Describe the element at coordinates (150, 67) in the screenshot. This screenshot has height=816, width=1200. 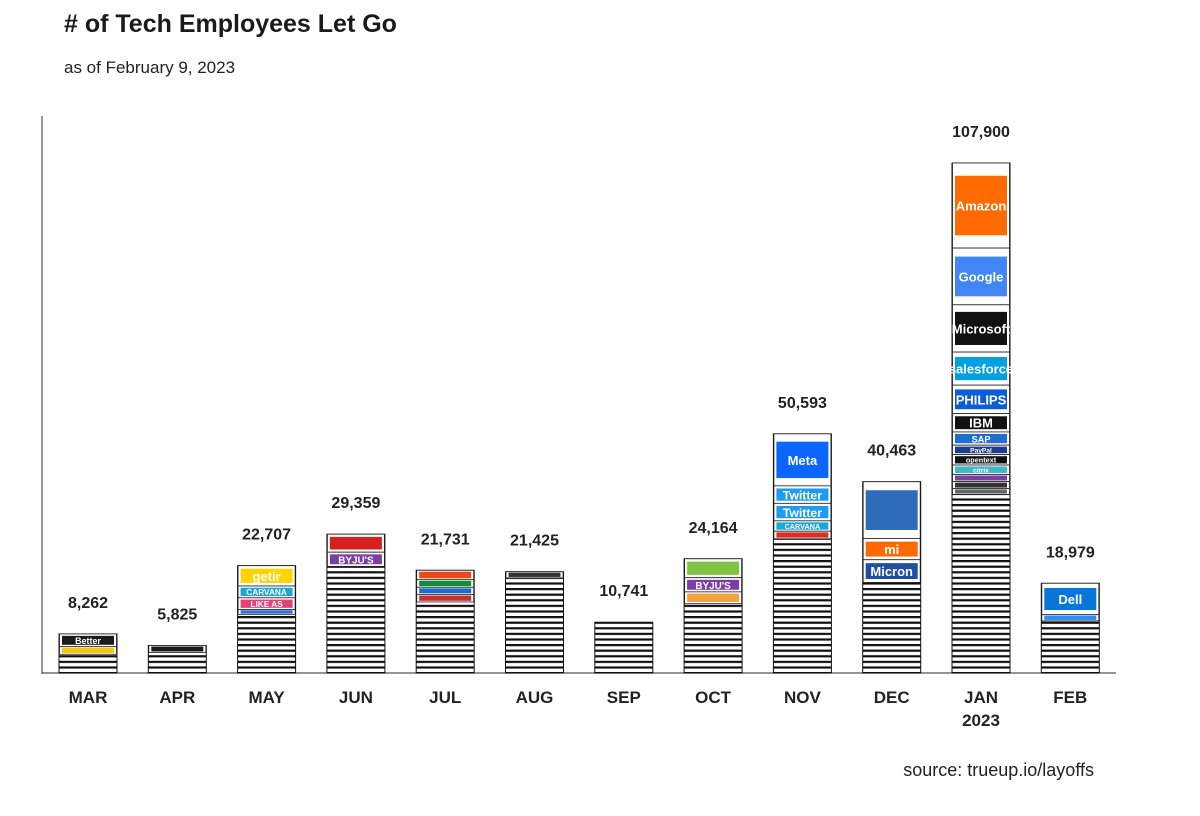
I see `chart-subtitle: as of February 9, 2023` at that location.